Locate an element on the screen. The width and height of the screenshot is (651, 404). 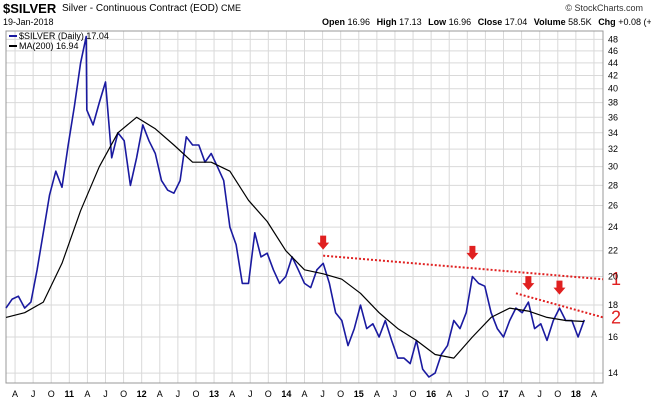
symbol-description: Silver - Continuous Contract (EOD) CME is located at coordinates (151, 8).